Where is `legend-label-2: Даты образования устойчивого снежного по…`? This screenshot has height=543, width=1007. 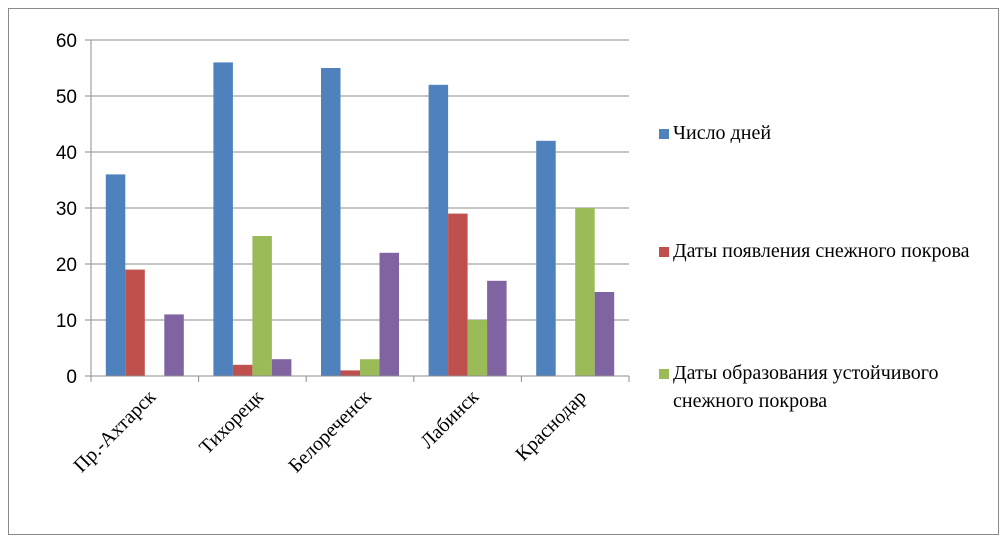
legend-label-2: Даты образования устойчивого снежного по… is located at coordinates (806, 387).